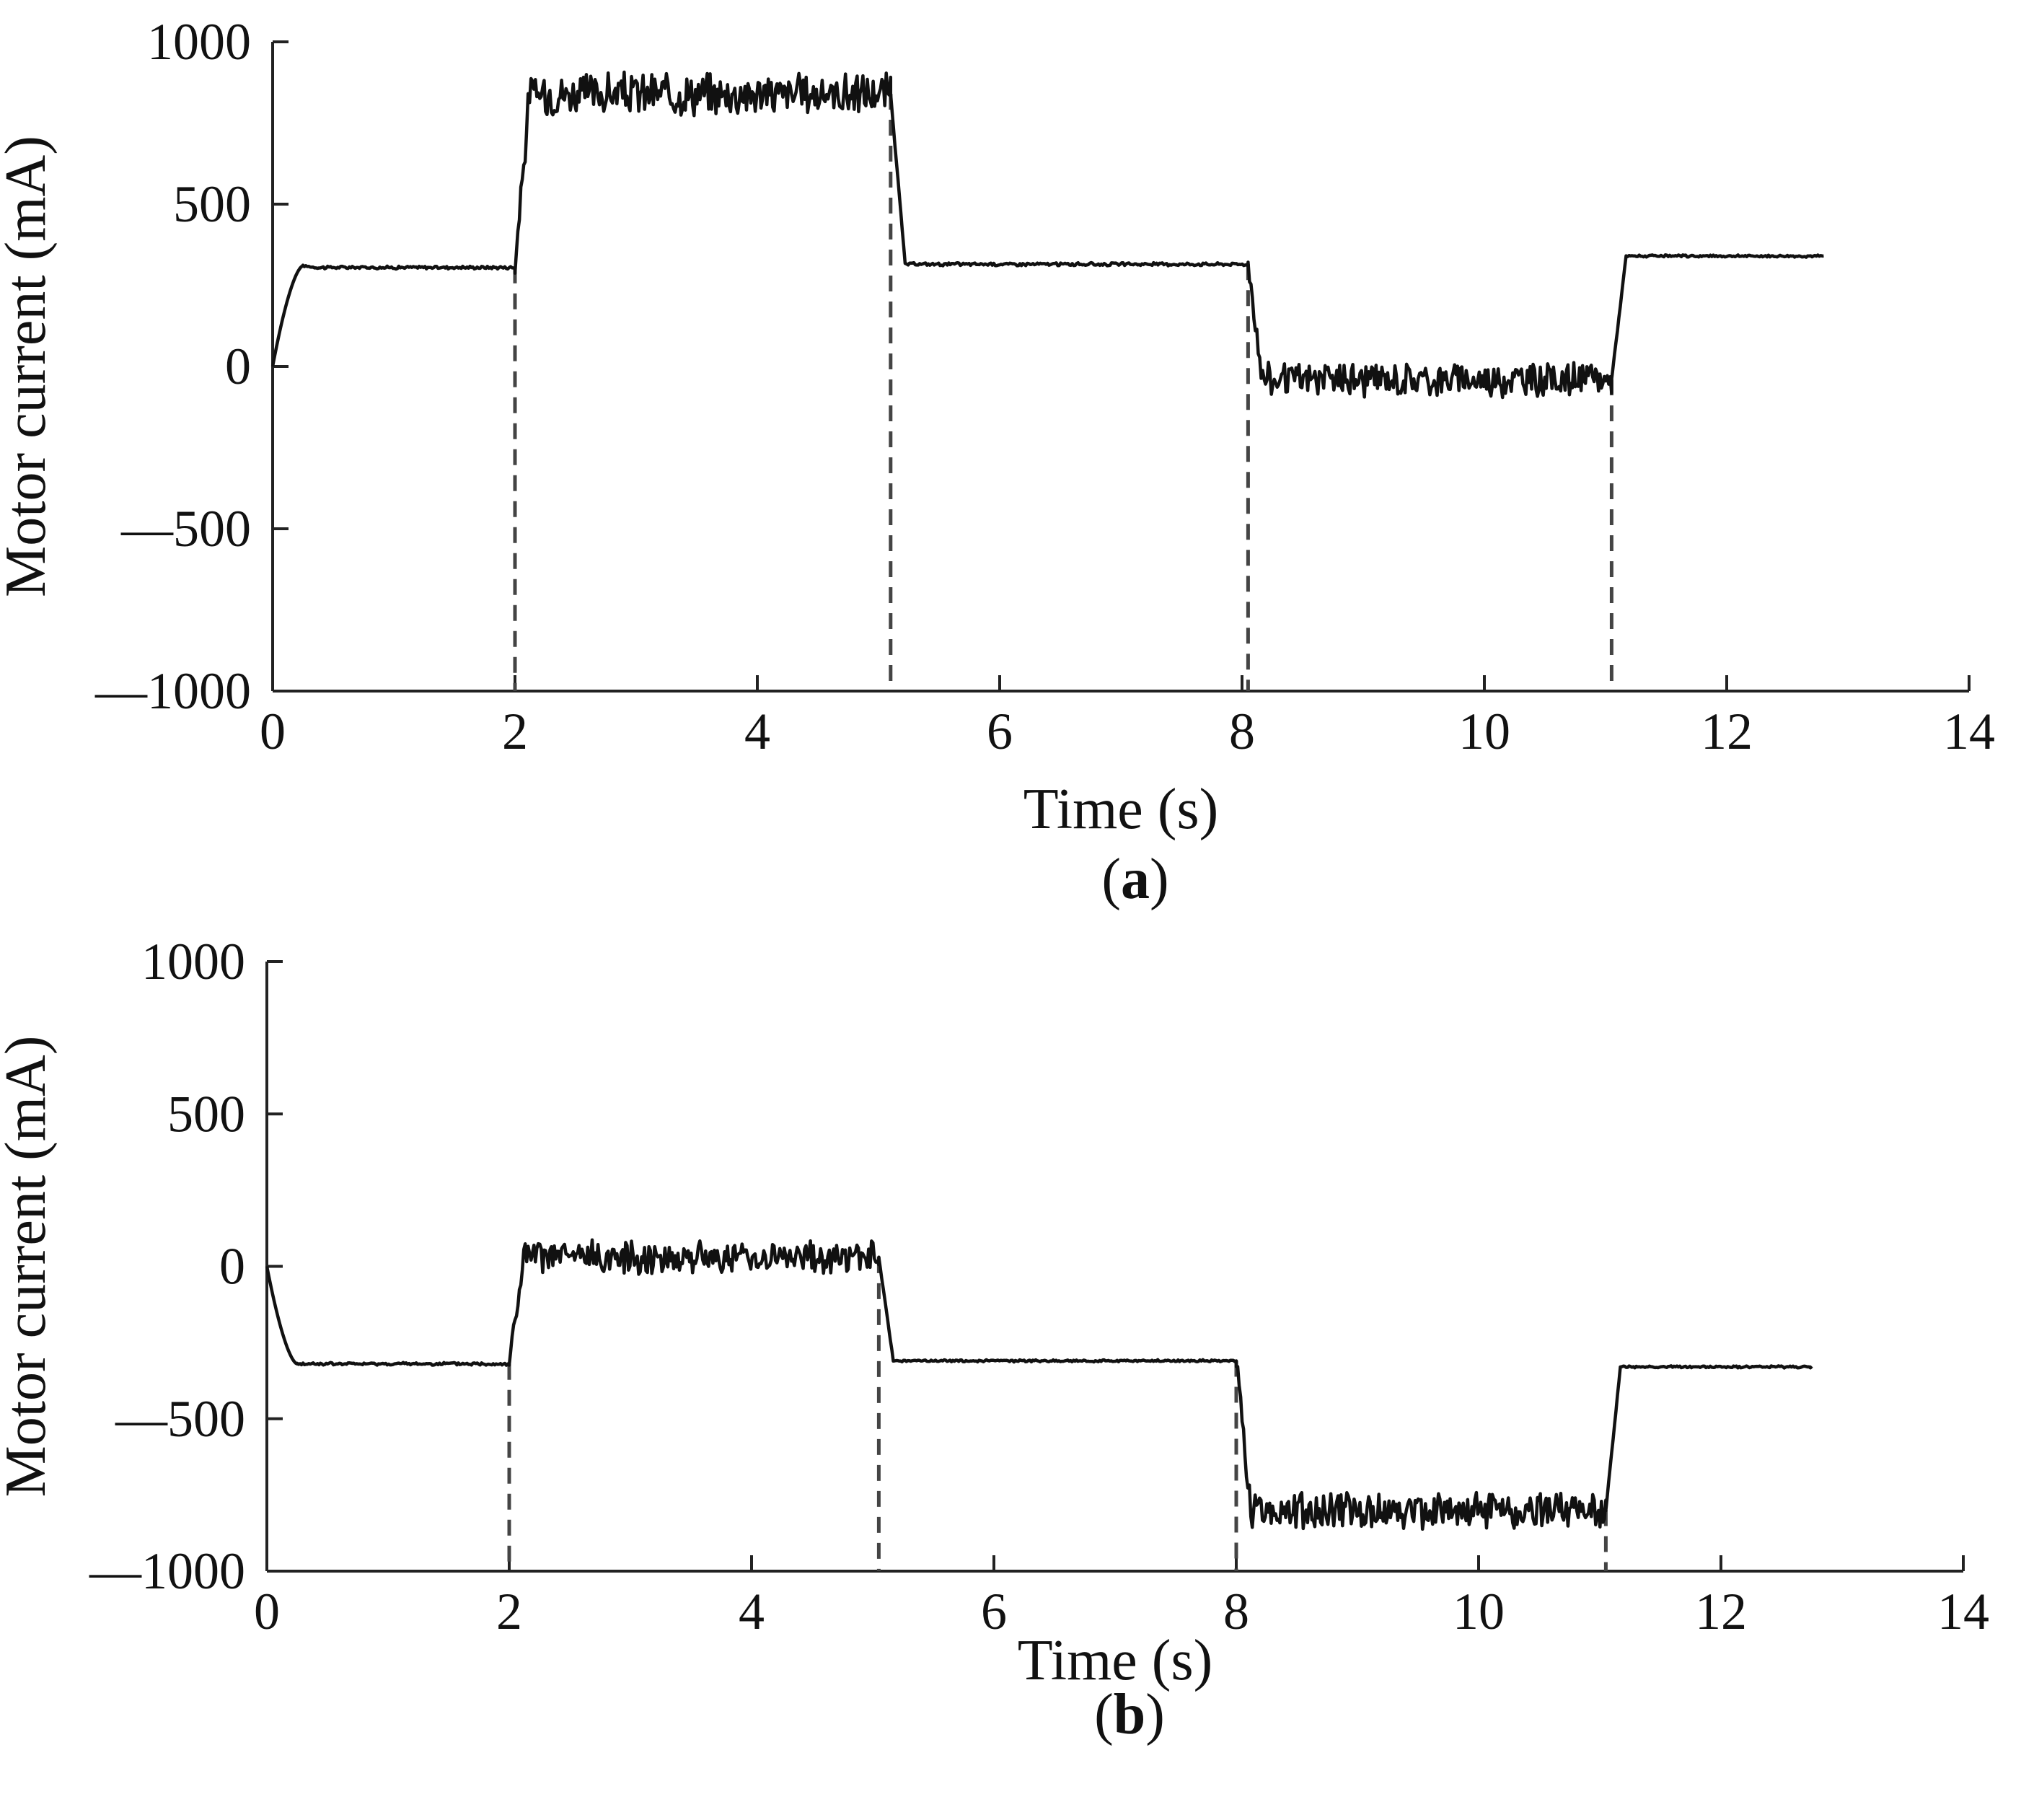 Image resolution: width=2021 pixels, height=1820 pixels. What do you see at coordinates (1129, 1714) in the screenshot?
I see `panel-label: (b)` at bounding box center [1129, 1714].